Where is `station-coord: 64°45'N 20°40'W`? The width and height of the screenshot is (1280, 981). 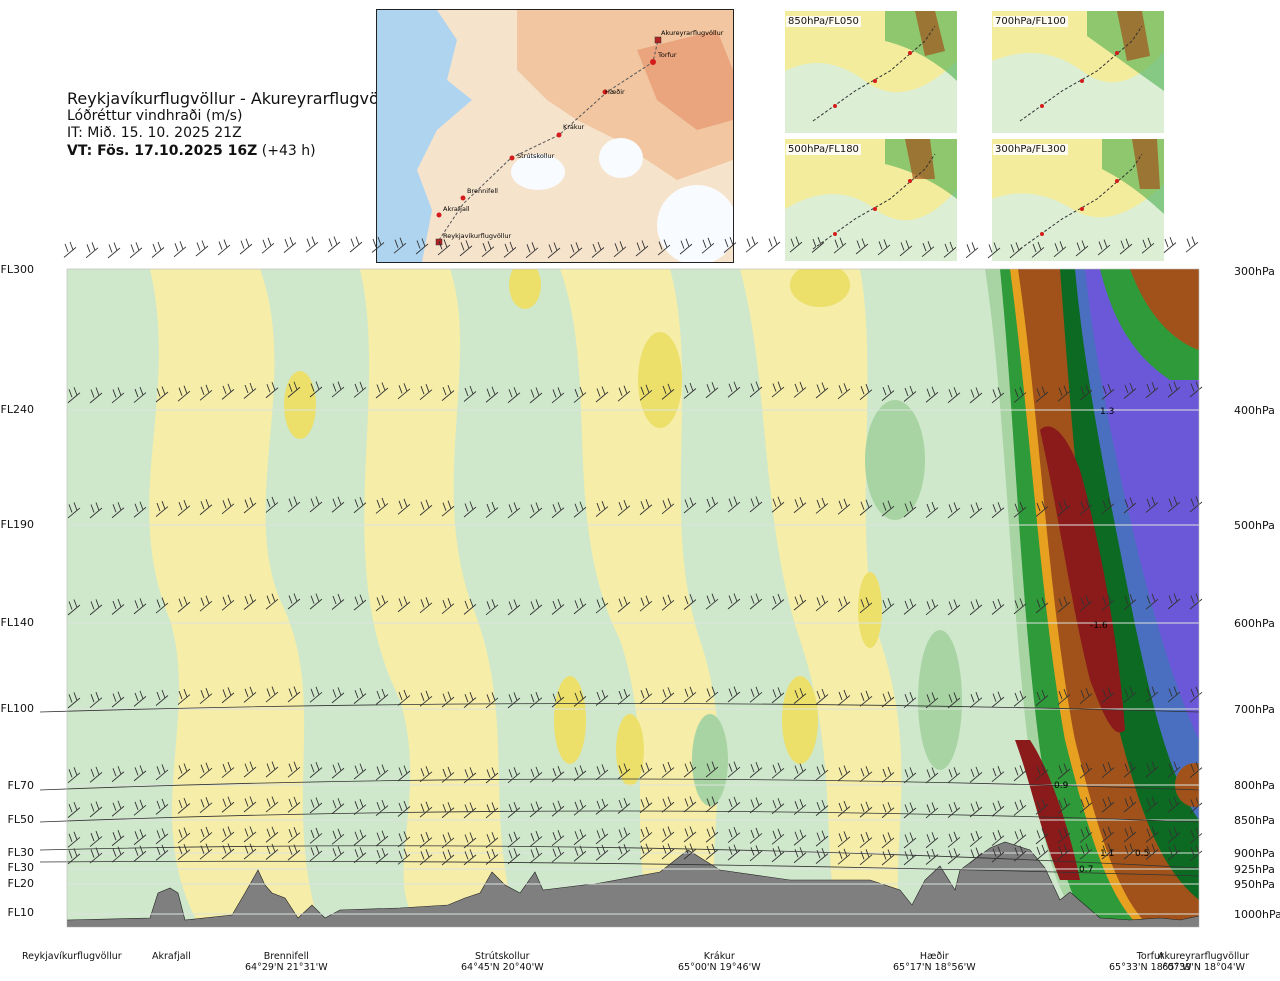 station-coord: 64°45'N 20°40'W is located at coordinates (502, 967).